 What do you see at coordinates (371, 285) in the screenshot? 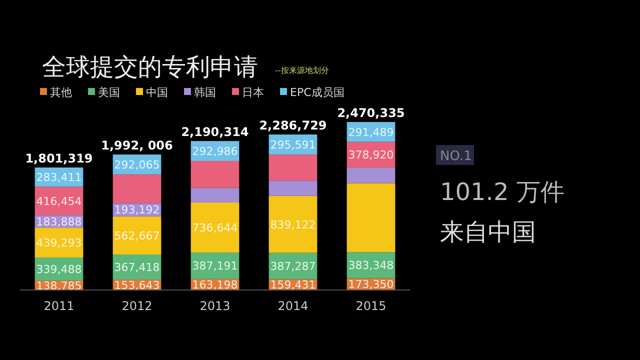
I see `data-label: 173,350` at bounding box center [371, 285].